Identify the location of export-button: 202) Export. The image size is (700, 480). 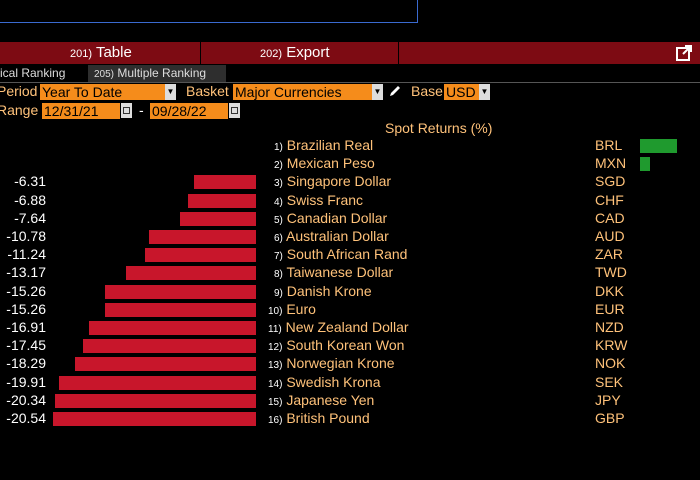
(299, 53).